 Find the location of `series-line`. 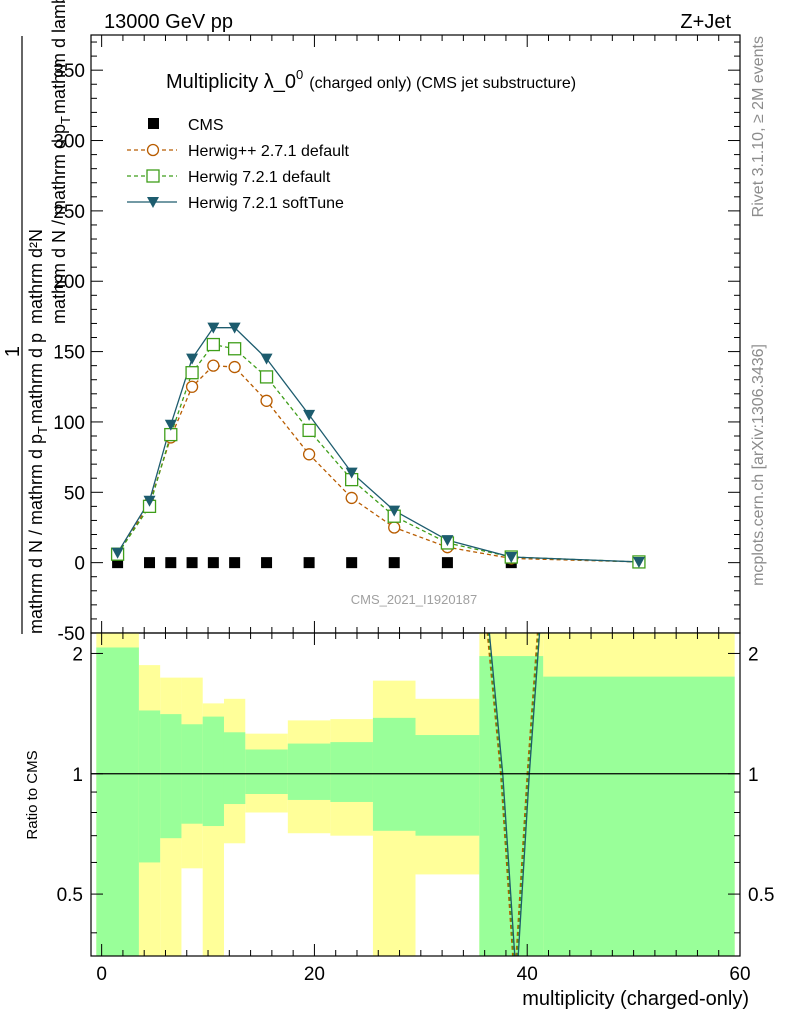

series-line is located at coordinates (378, 463).